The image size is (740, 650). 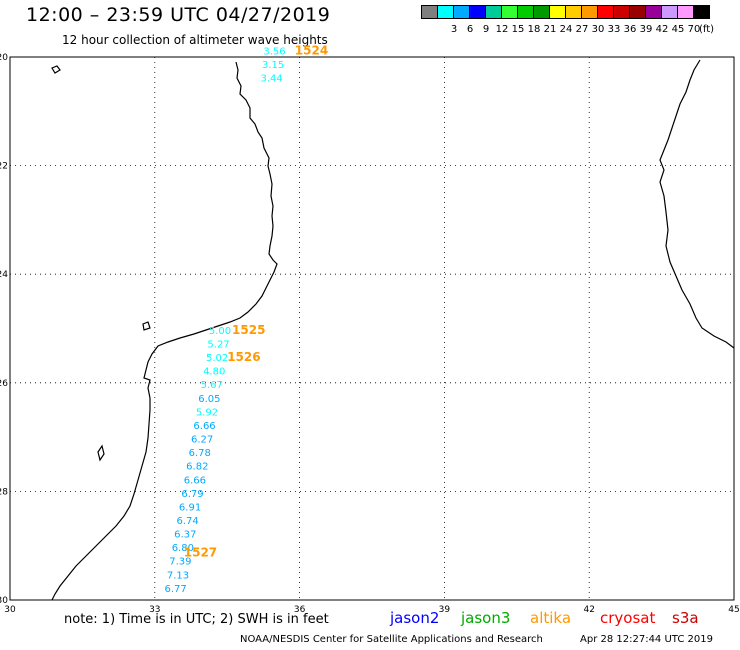 I want to click on scale-label: 9, so click(x=486, y=29).